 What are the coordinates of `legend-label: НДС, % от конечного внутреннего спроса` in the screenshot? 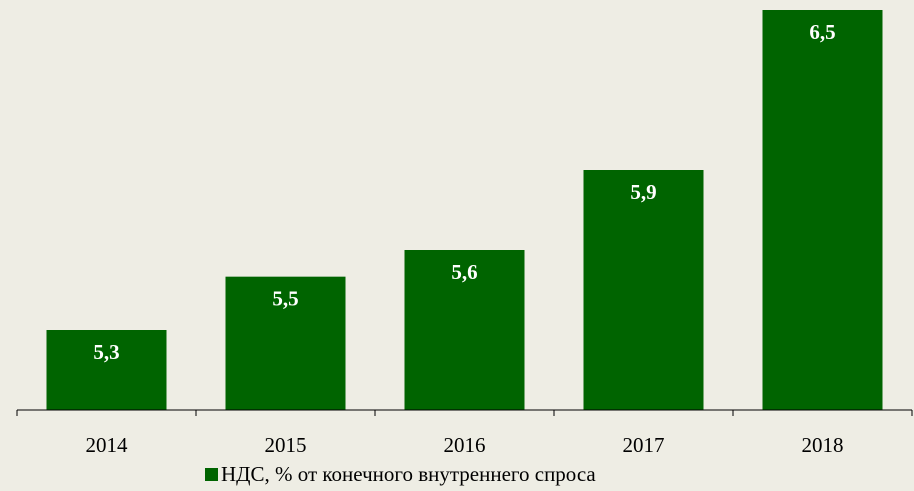 It's located at (408, 474).